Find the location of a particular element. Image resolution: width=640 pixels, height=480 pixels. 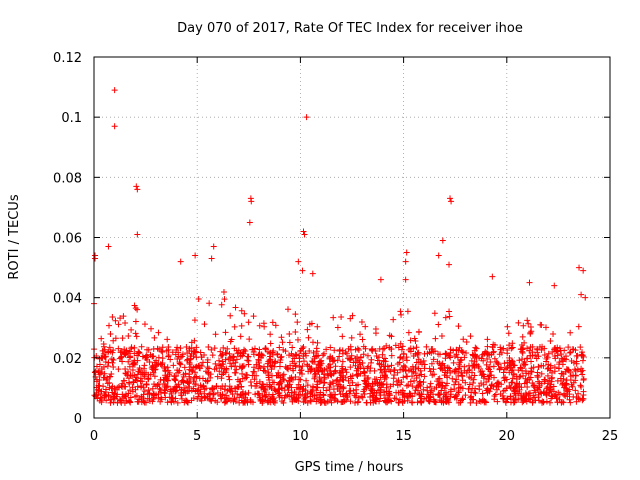

y-tick-label: 0.12 is located at coordinates (67, 58).